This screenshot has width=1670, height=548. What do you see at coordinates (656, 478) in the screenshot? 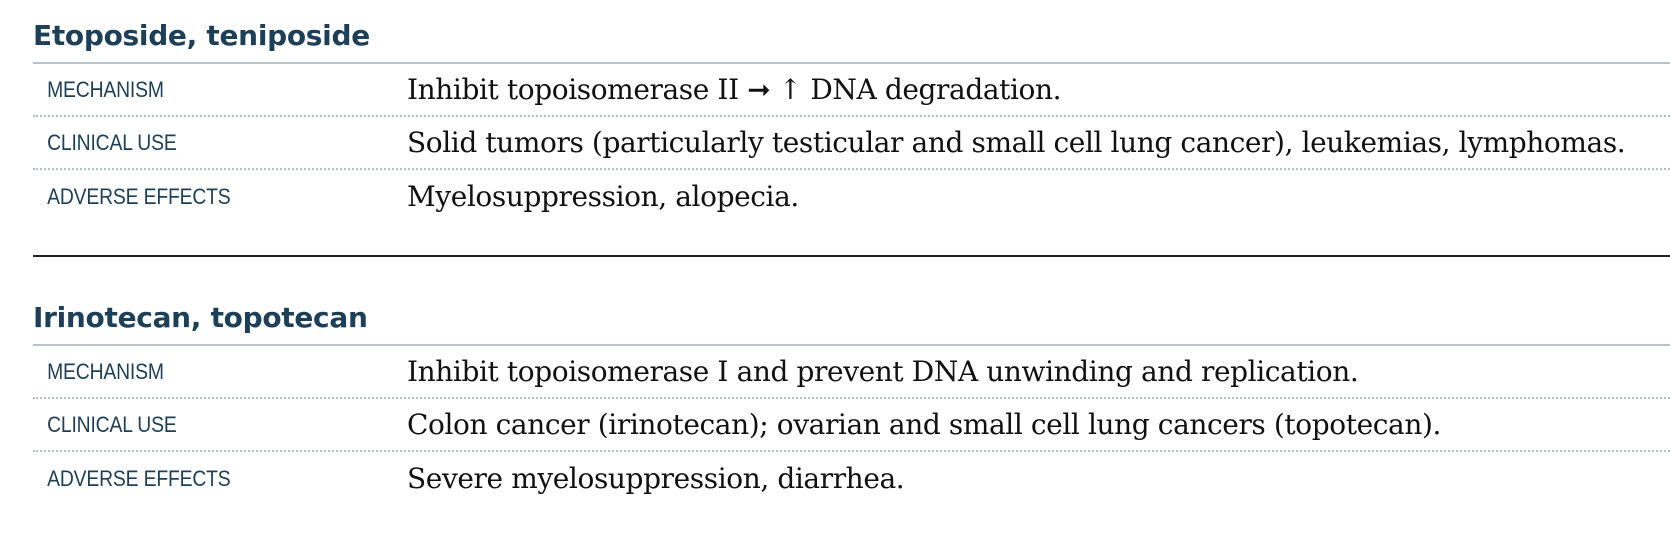
I see `row-value: Severe myelosuppression, diarrhea.` at bounding box center [656, 478].